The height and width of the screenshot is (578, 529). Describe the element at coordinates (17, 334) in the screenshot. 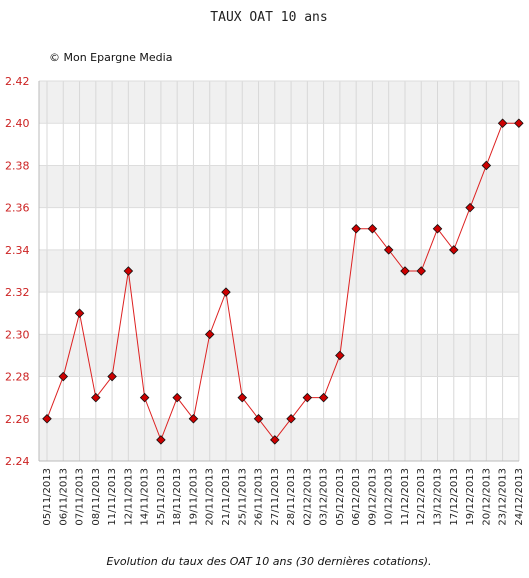

I see `y-tick-label: 2.30` at that location.